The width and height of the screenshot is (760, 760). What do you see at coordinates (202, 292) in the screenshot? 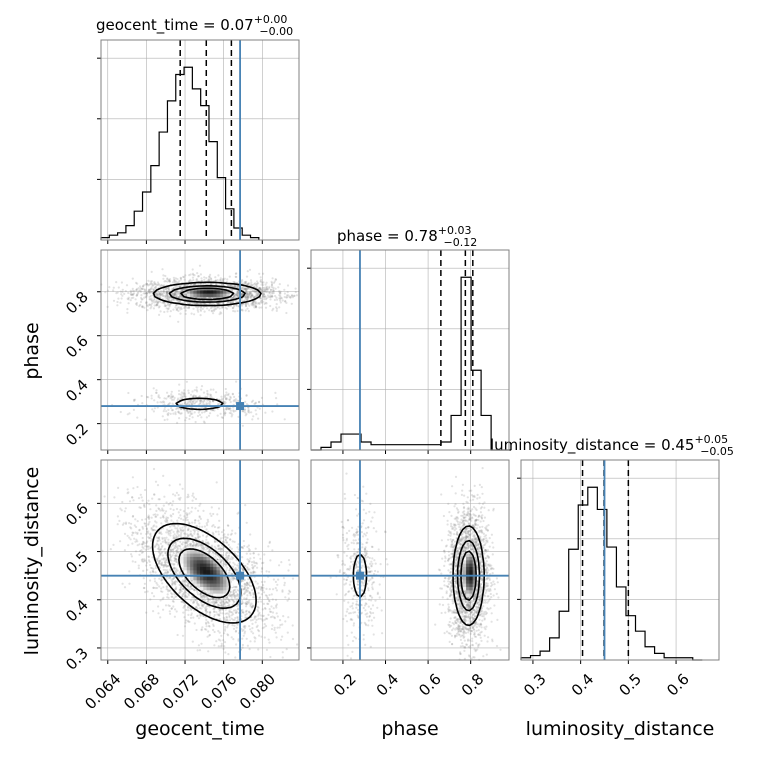
I see `density-cell` at bounding box center [202, 292].